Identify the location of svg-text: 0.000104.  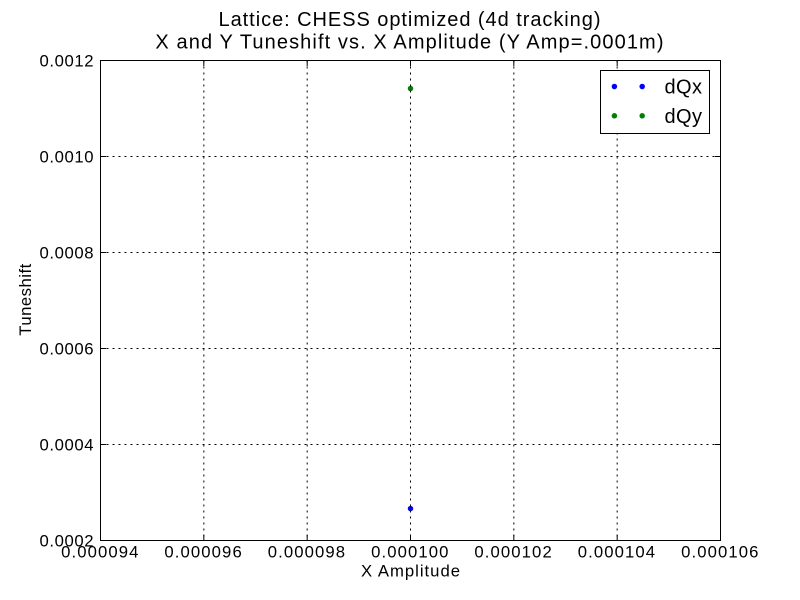
(617, 551).